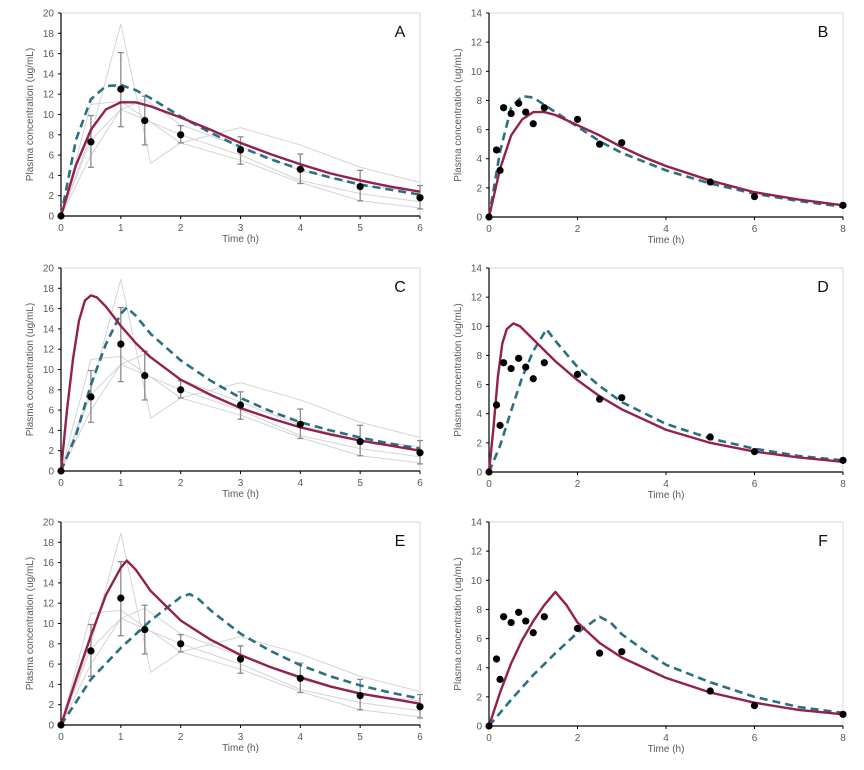 Image resolution: width=864 pixels, height=770 pixels. Describe the element at coordinates (241, 228) in the screenshot. I see `x-tick-label: 3` at that location.